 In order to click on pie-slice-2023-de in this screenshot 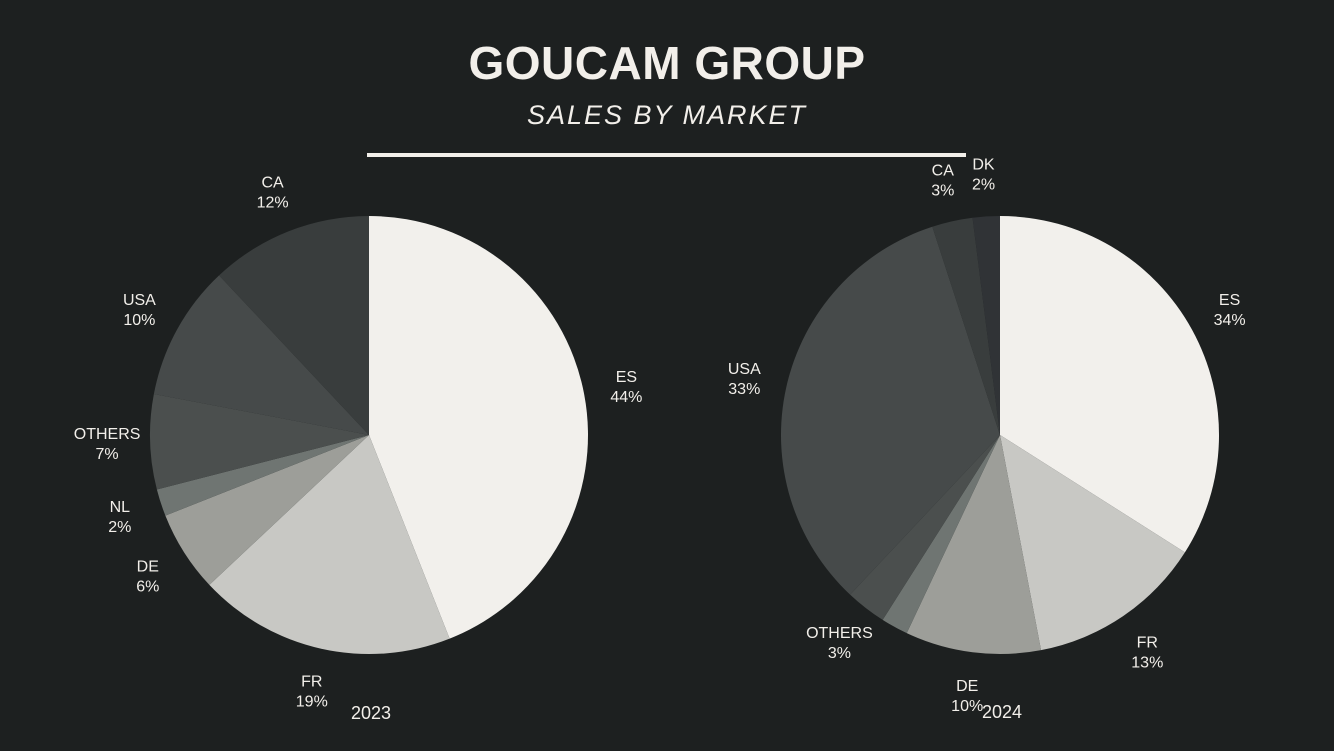, I will do `click(267, 510)`.